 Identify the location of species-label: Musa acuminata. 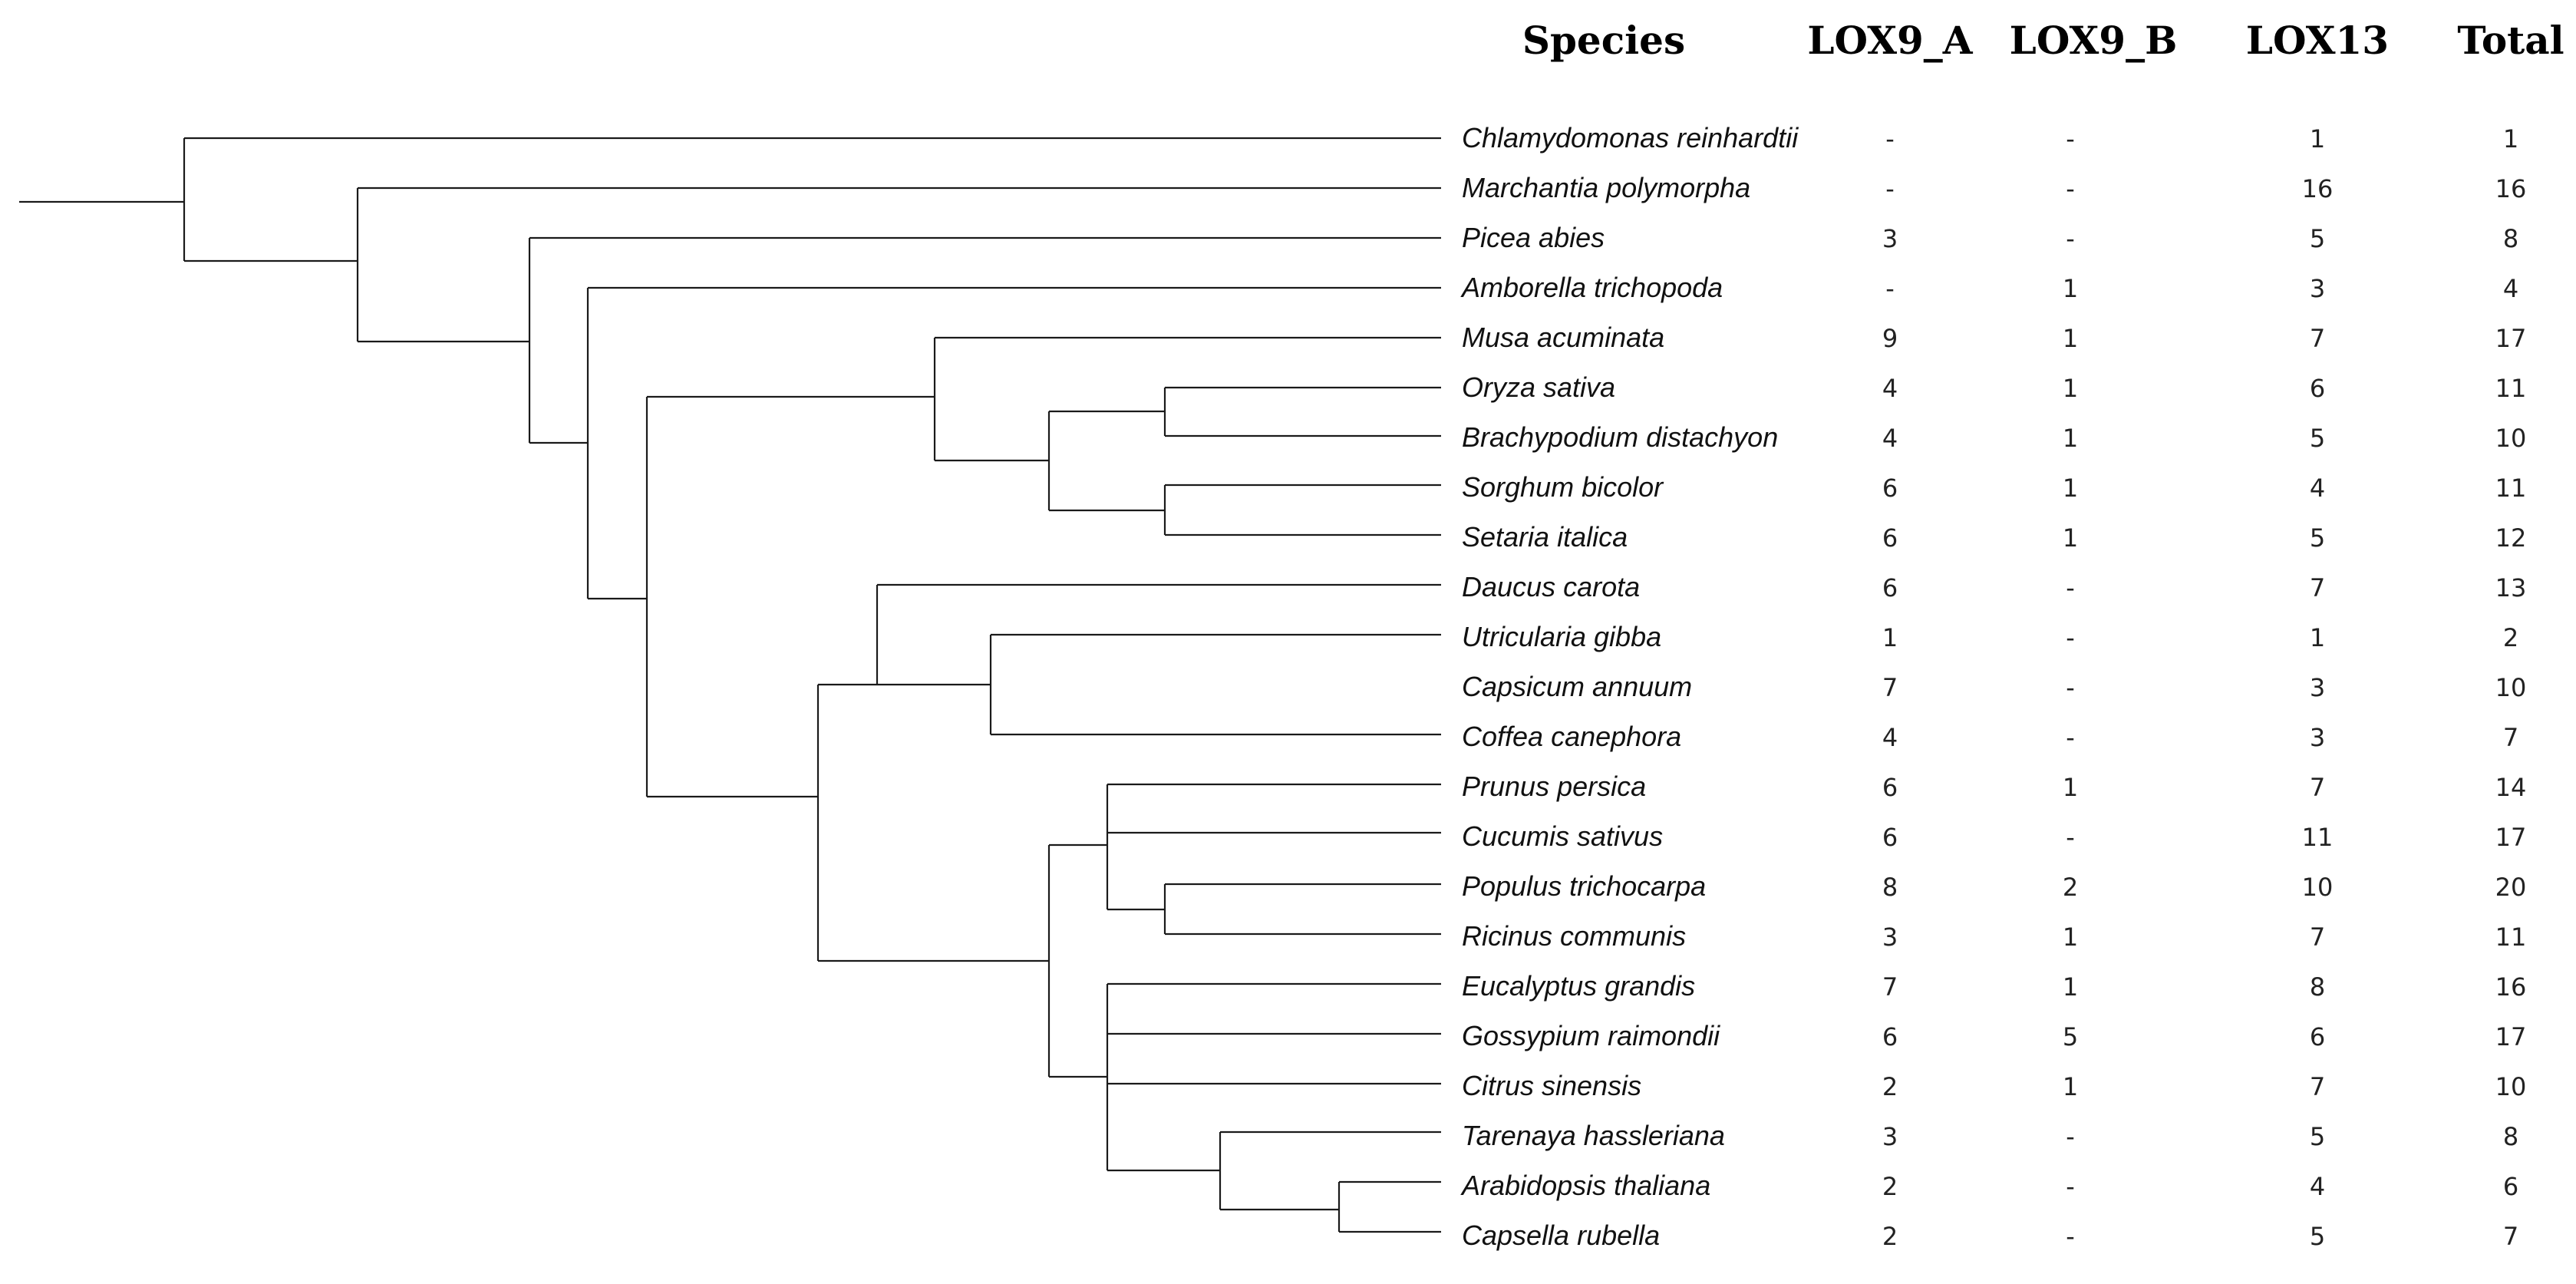
(1563, 337).